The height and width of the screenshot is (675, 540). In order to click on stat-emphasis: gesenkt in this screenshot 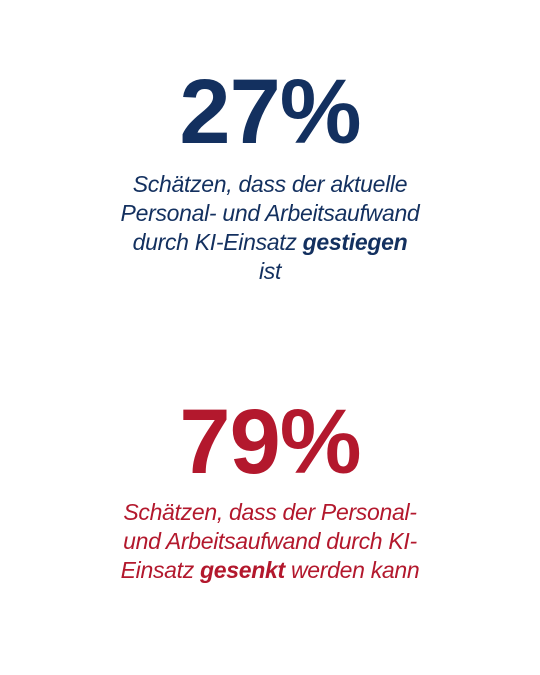, I will do `click(242, 570)`.